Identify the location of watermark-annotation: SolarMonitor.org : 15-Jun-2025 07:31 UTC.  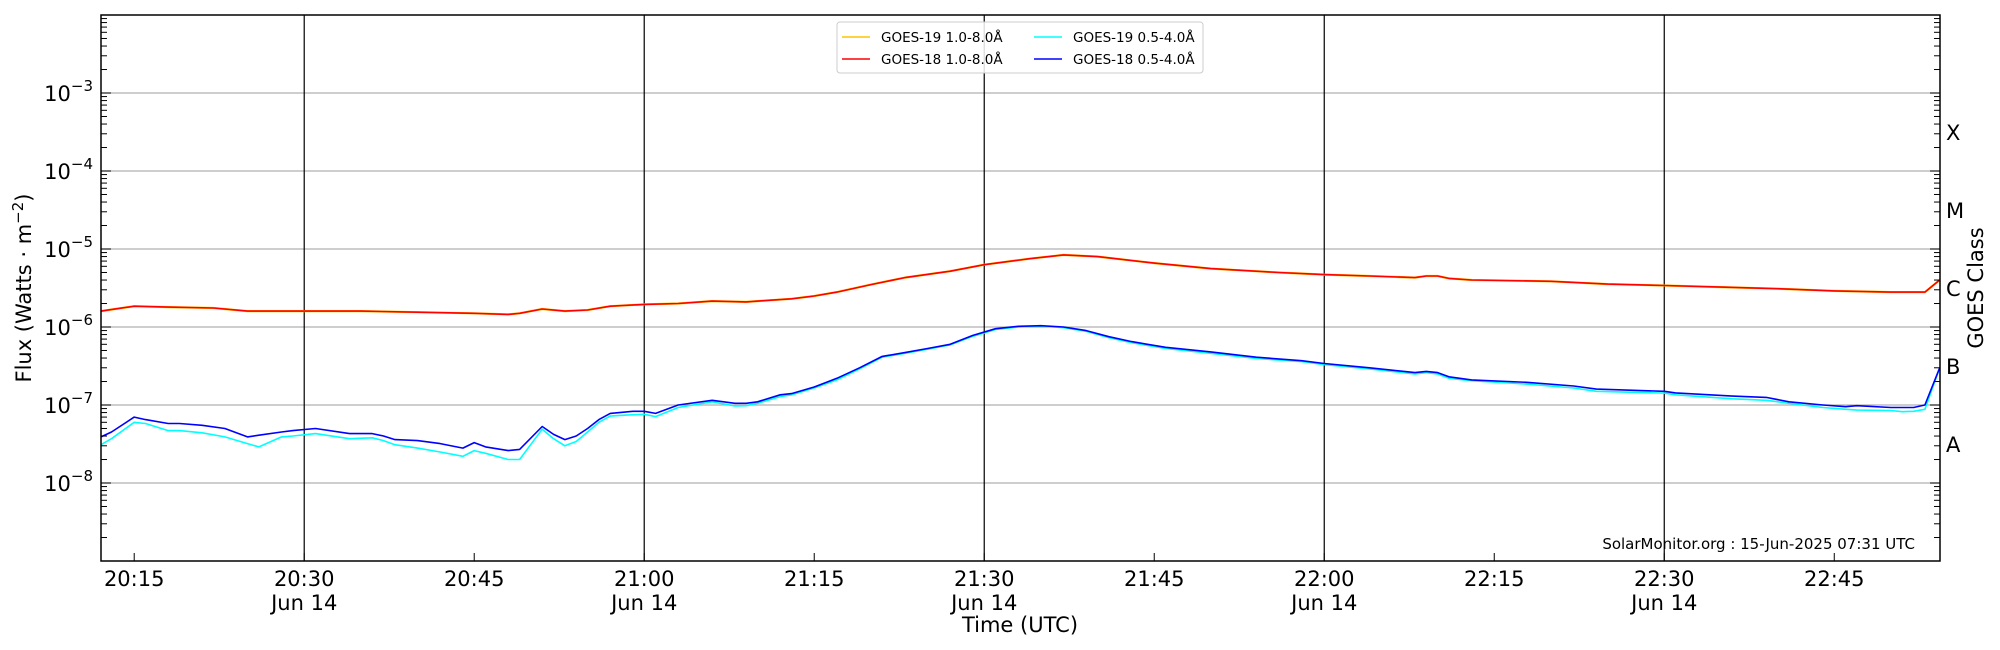
(1758, 544).